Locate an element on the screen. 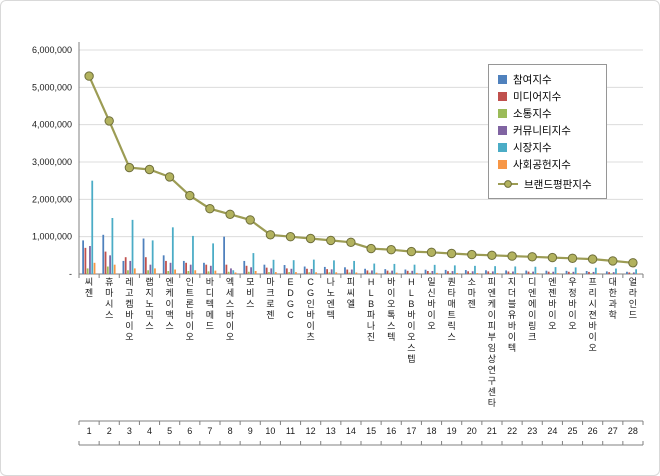 This screenshot has height=476, width=660. rank-label: 21 is located at coordinates (492, 431).